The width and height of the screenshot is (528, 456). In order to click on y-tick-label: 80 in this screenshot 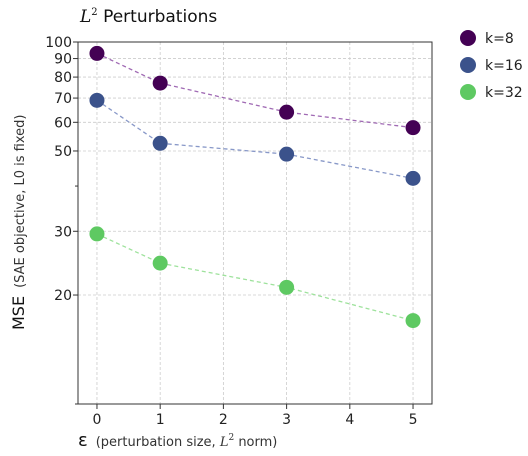, I will do `click(63, 78)`.